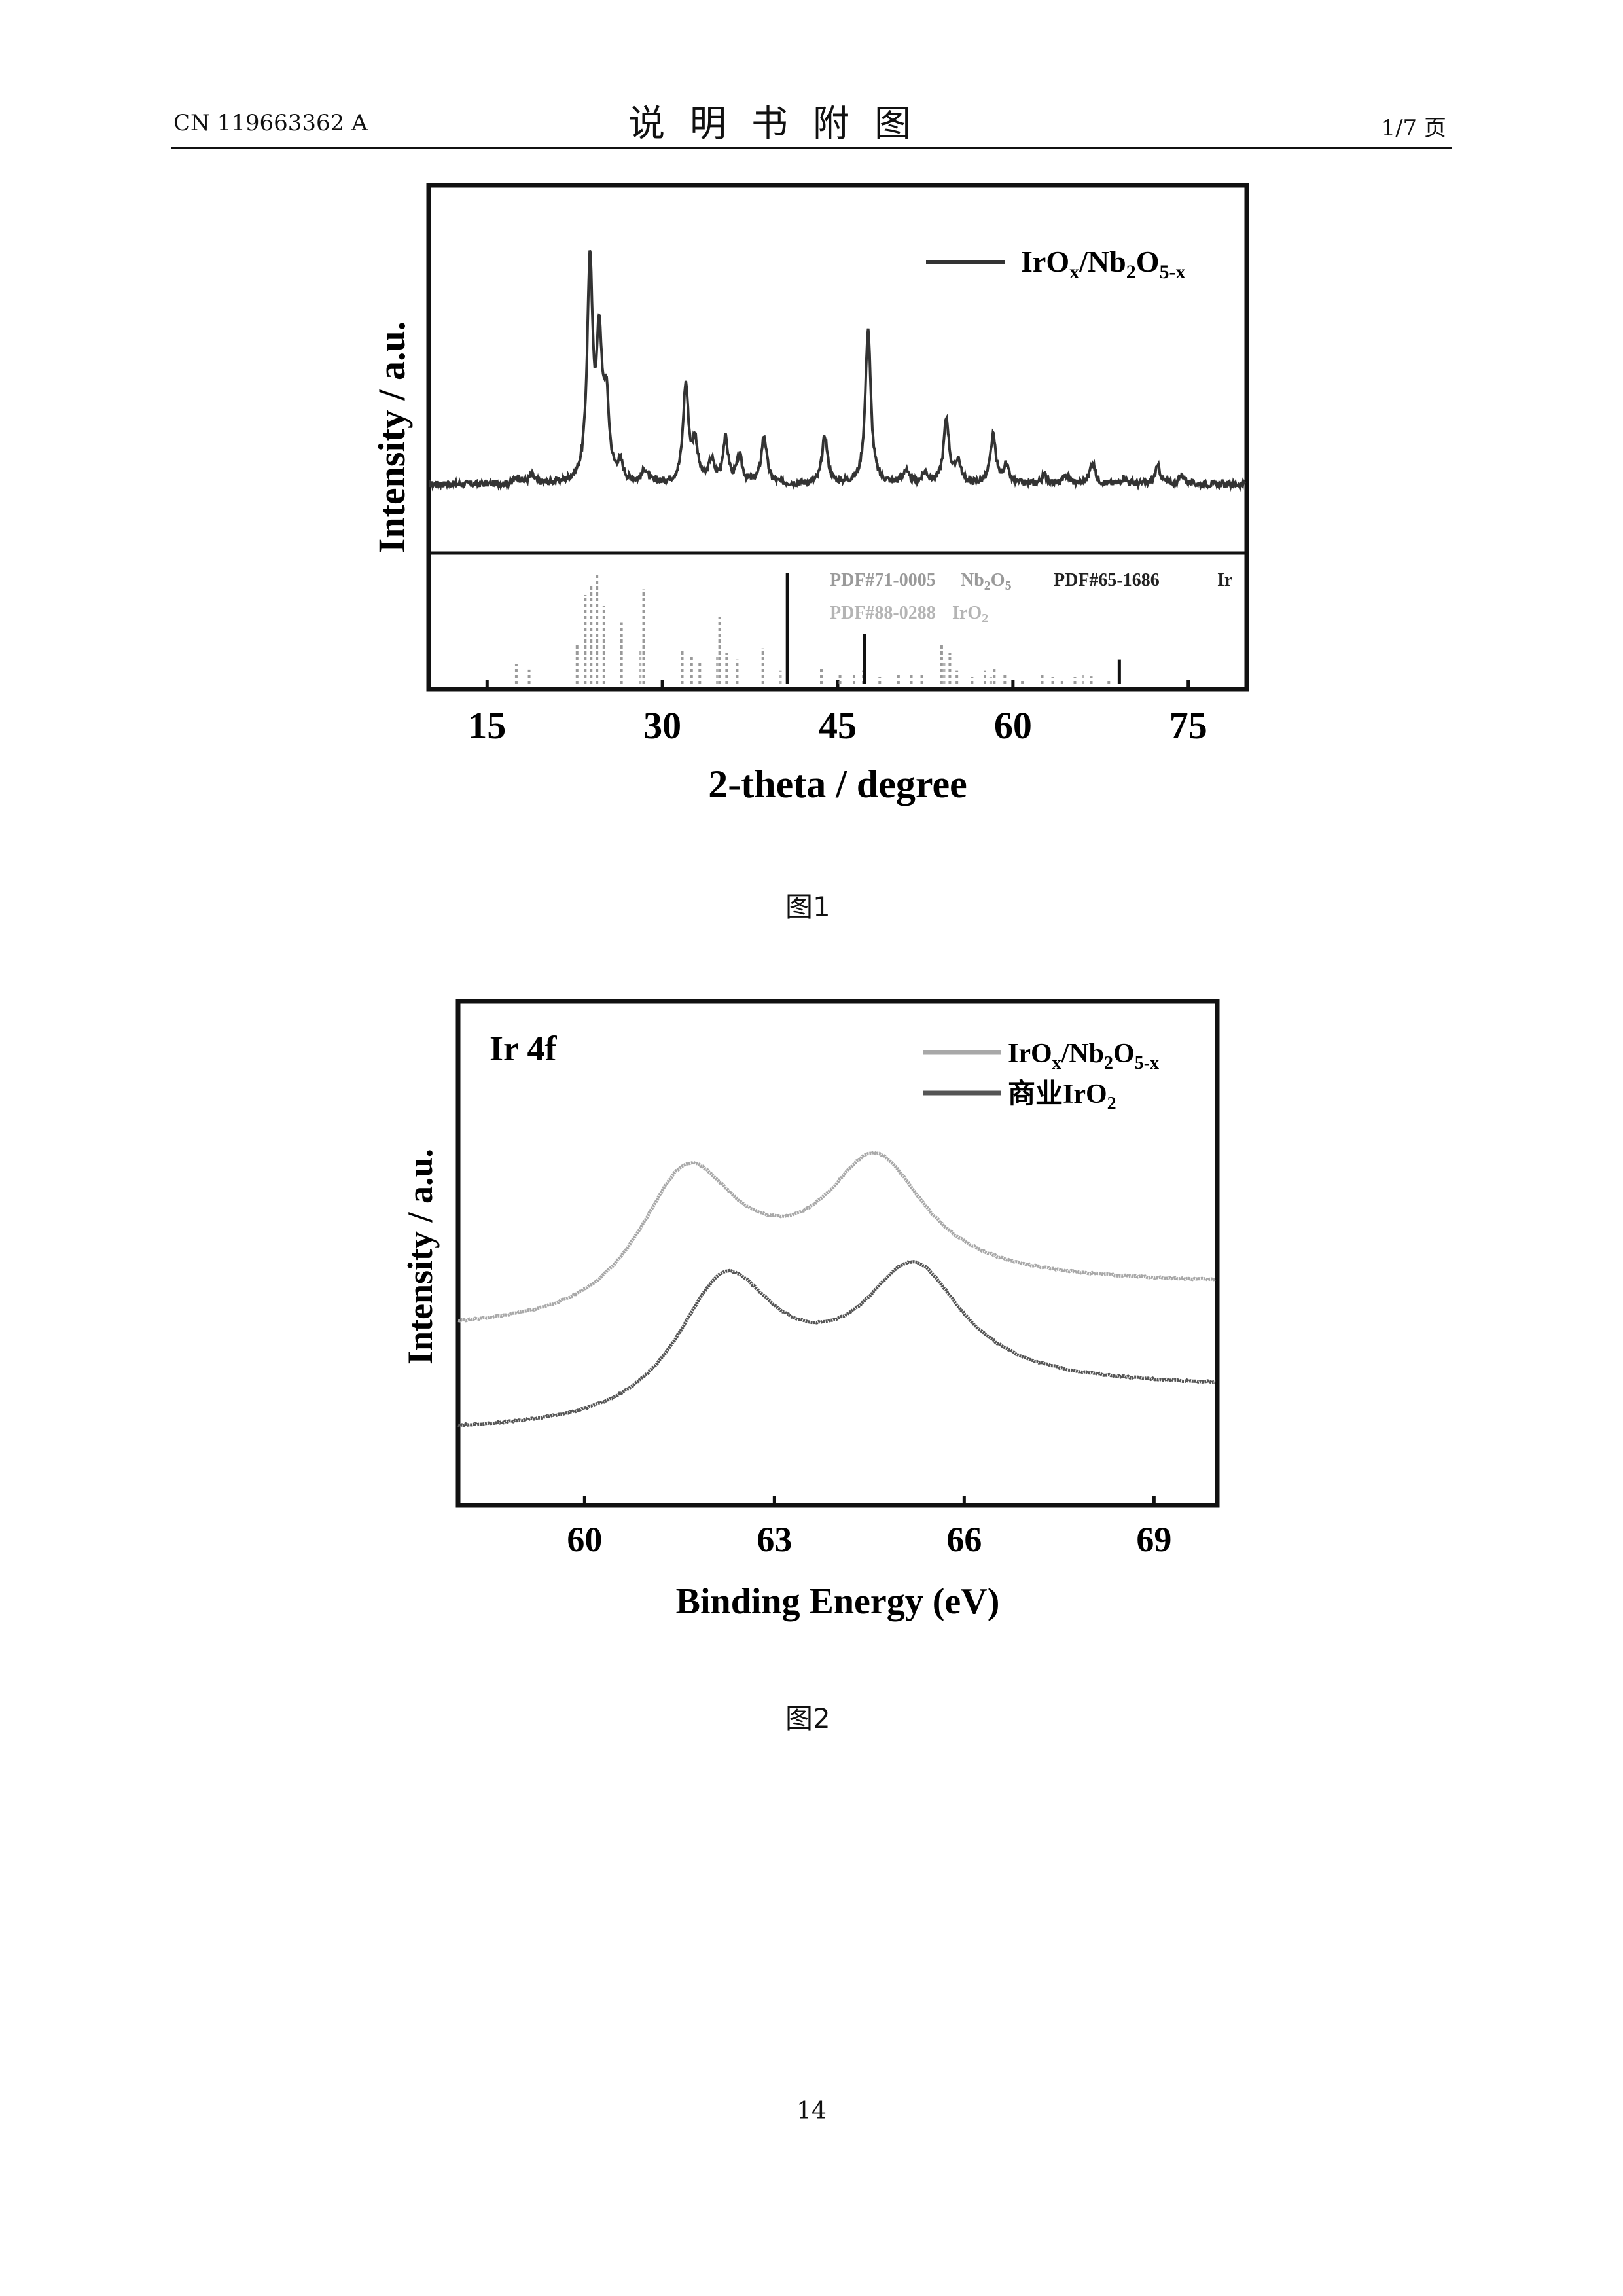 The image size is (1623, 2296). Describe the element at coordinates (1414, 128) in the screenshot. I see `page-of-total: 1/7 页` at that location.